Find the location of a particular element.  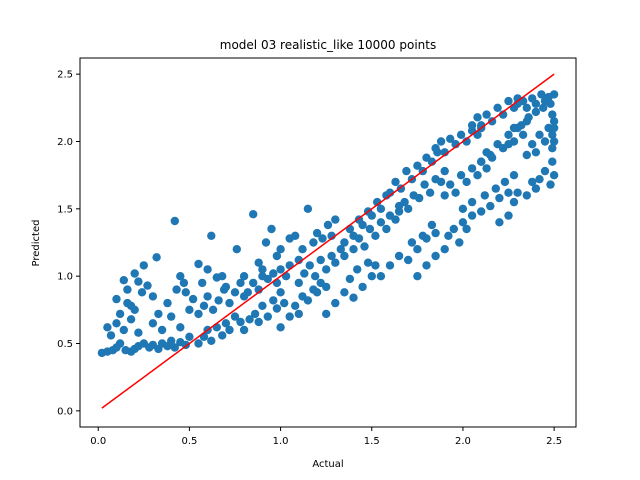

x-axis-ticks: 0.0 0.5 1.0 1.5 2.0 2.5 is located at coordinates (326, 437).